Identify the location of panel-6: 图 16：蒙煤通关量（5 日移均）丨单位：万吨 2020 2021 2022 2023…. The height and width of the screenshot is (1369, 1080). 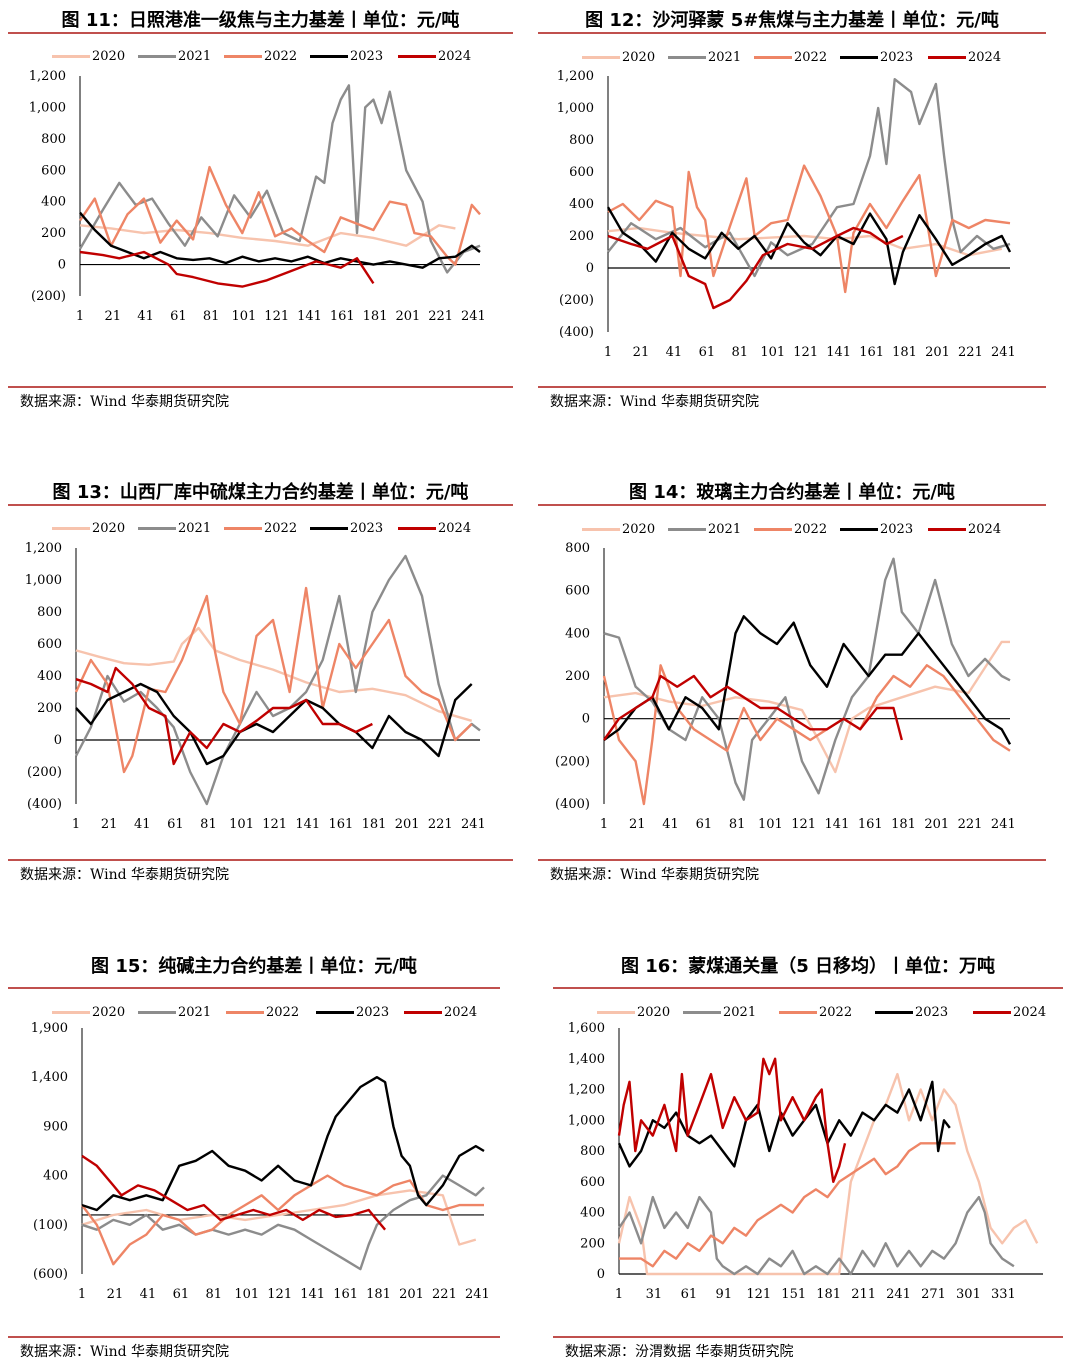
(808, 1156).